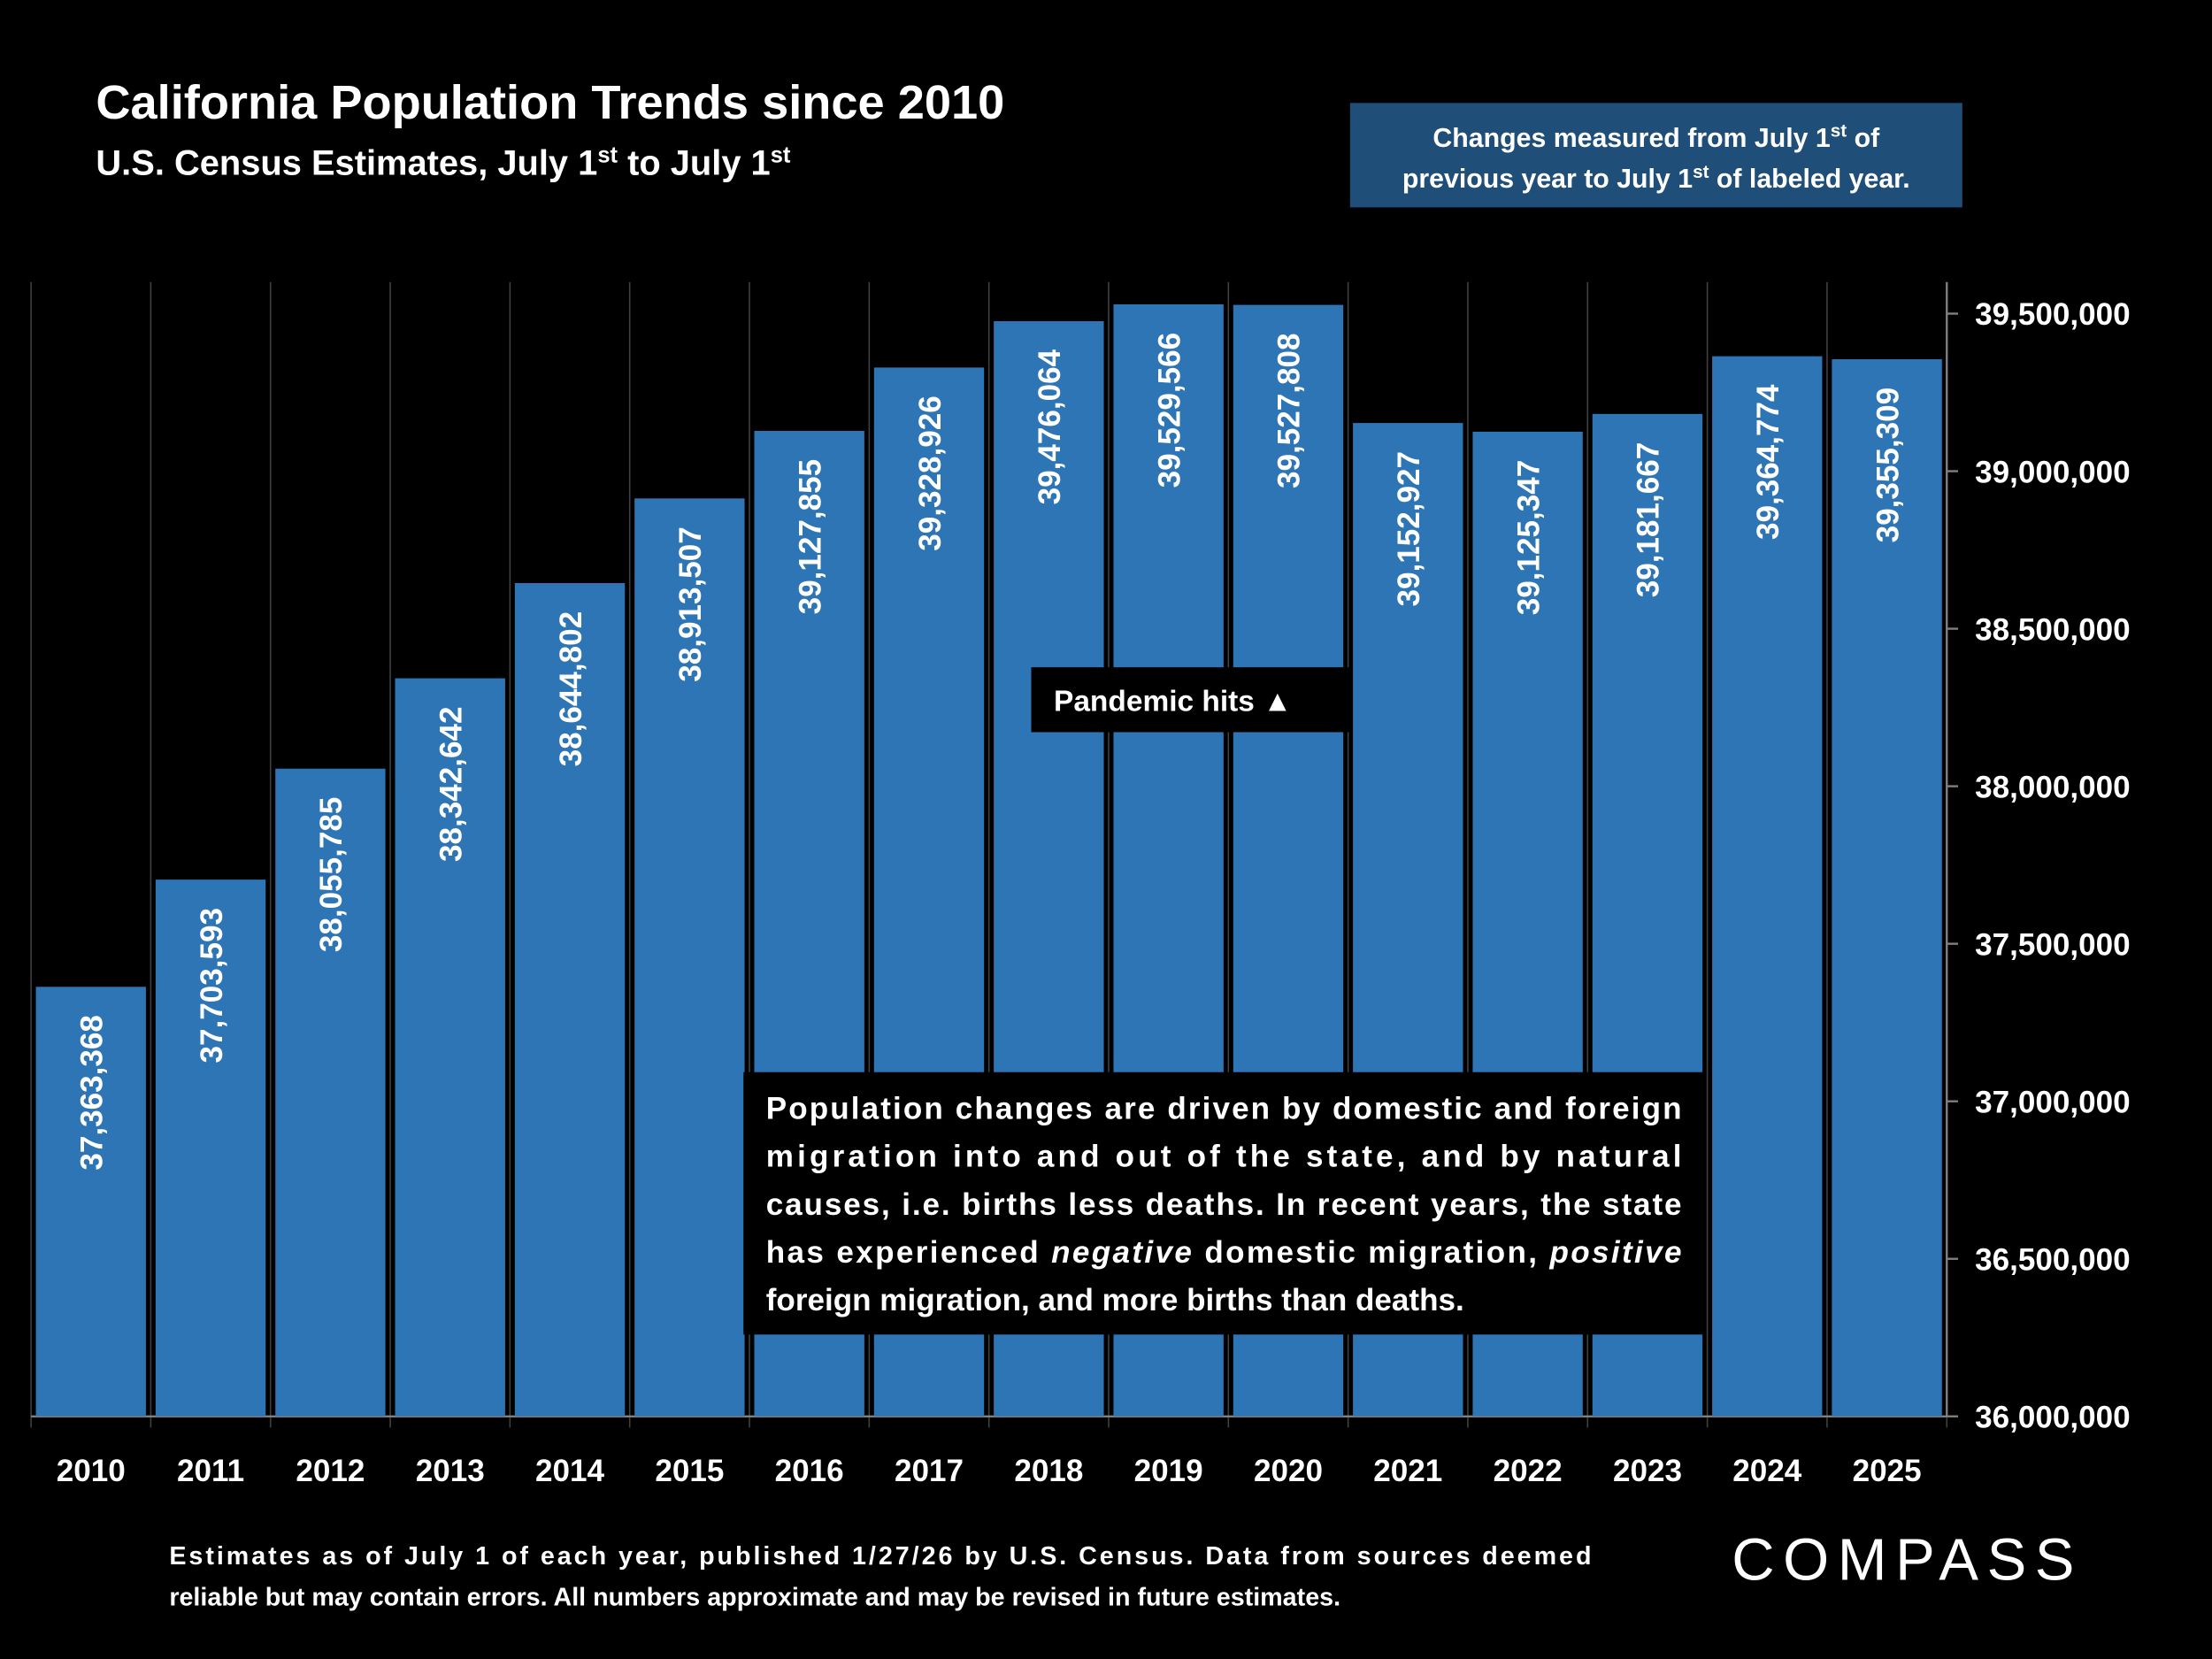  Describe the element at coordinates (1408, 1471) in the screenshot. I see `x-tick-label: 2021` at that location.